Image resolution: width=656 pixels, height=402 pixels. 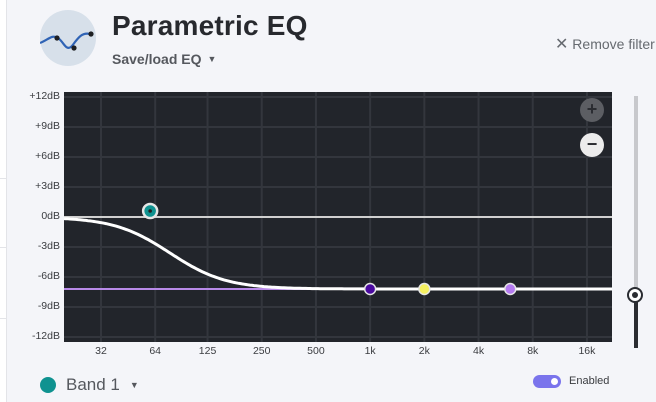 What do you see at coordinates (562, 44) in the screenshot?
I see `close-icon: ✕` at bounding box center [562, 44].